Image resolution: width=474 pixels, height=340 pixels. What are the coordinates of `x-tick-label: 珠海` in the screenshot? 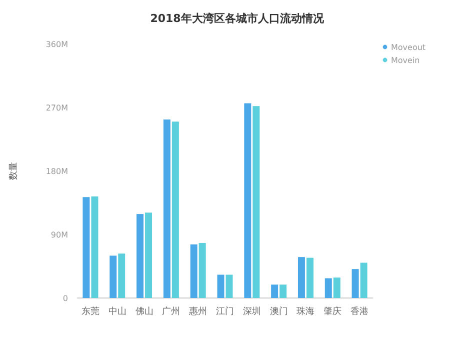 It's located at (305, 311).